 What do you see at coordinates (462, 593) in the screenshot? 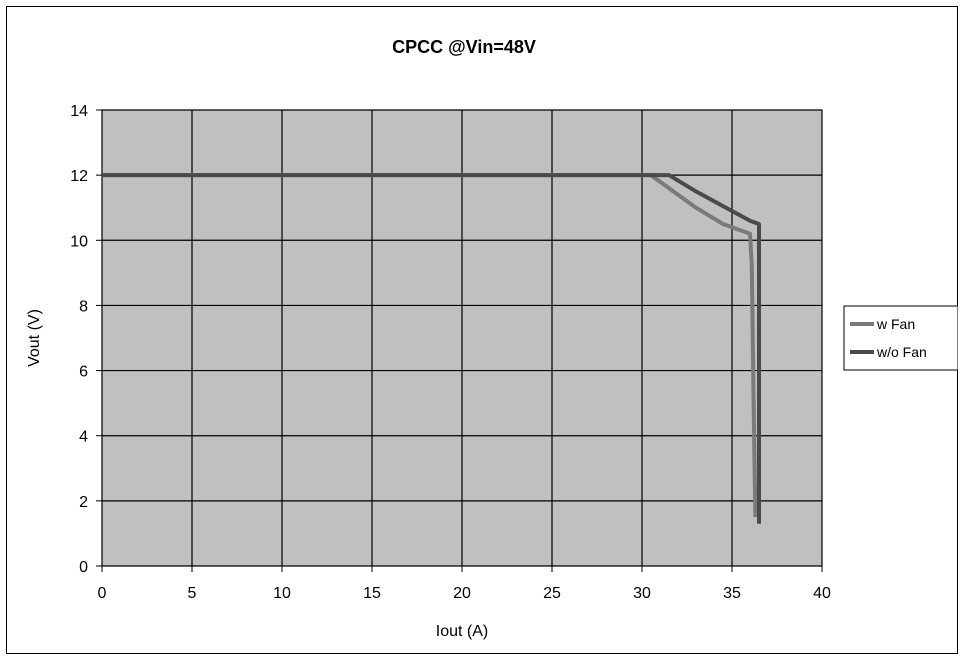
I see `x-tick-label: 20` at bounding box center [462, 593].